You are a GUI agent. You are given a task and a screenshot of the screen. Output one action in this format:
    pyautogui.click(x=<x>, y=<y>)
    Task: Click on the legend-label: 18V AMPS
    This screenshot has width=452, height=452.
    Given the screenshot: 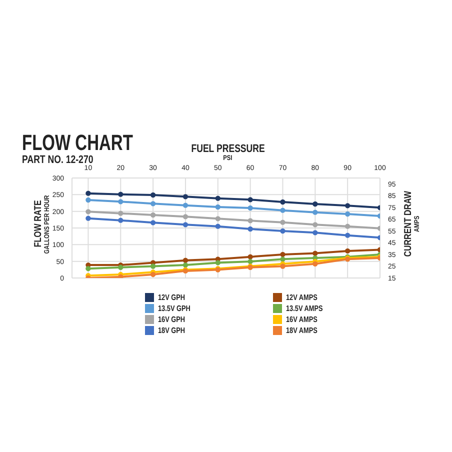 What is the action you would take?
    pyautogui.click(x=302, y=330)
    